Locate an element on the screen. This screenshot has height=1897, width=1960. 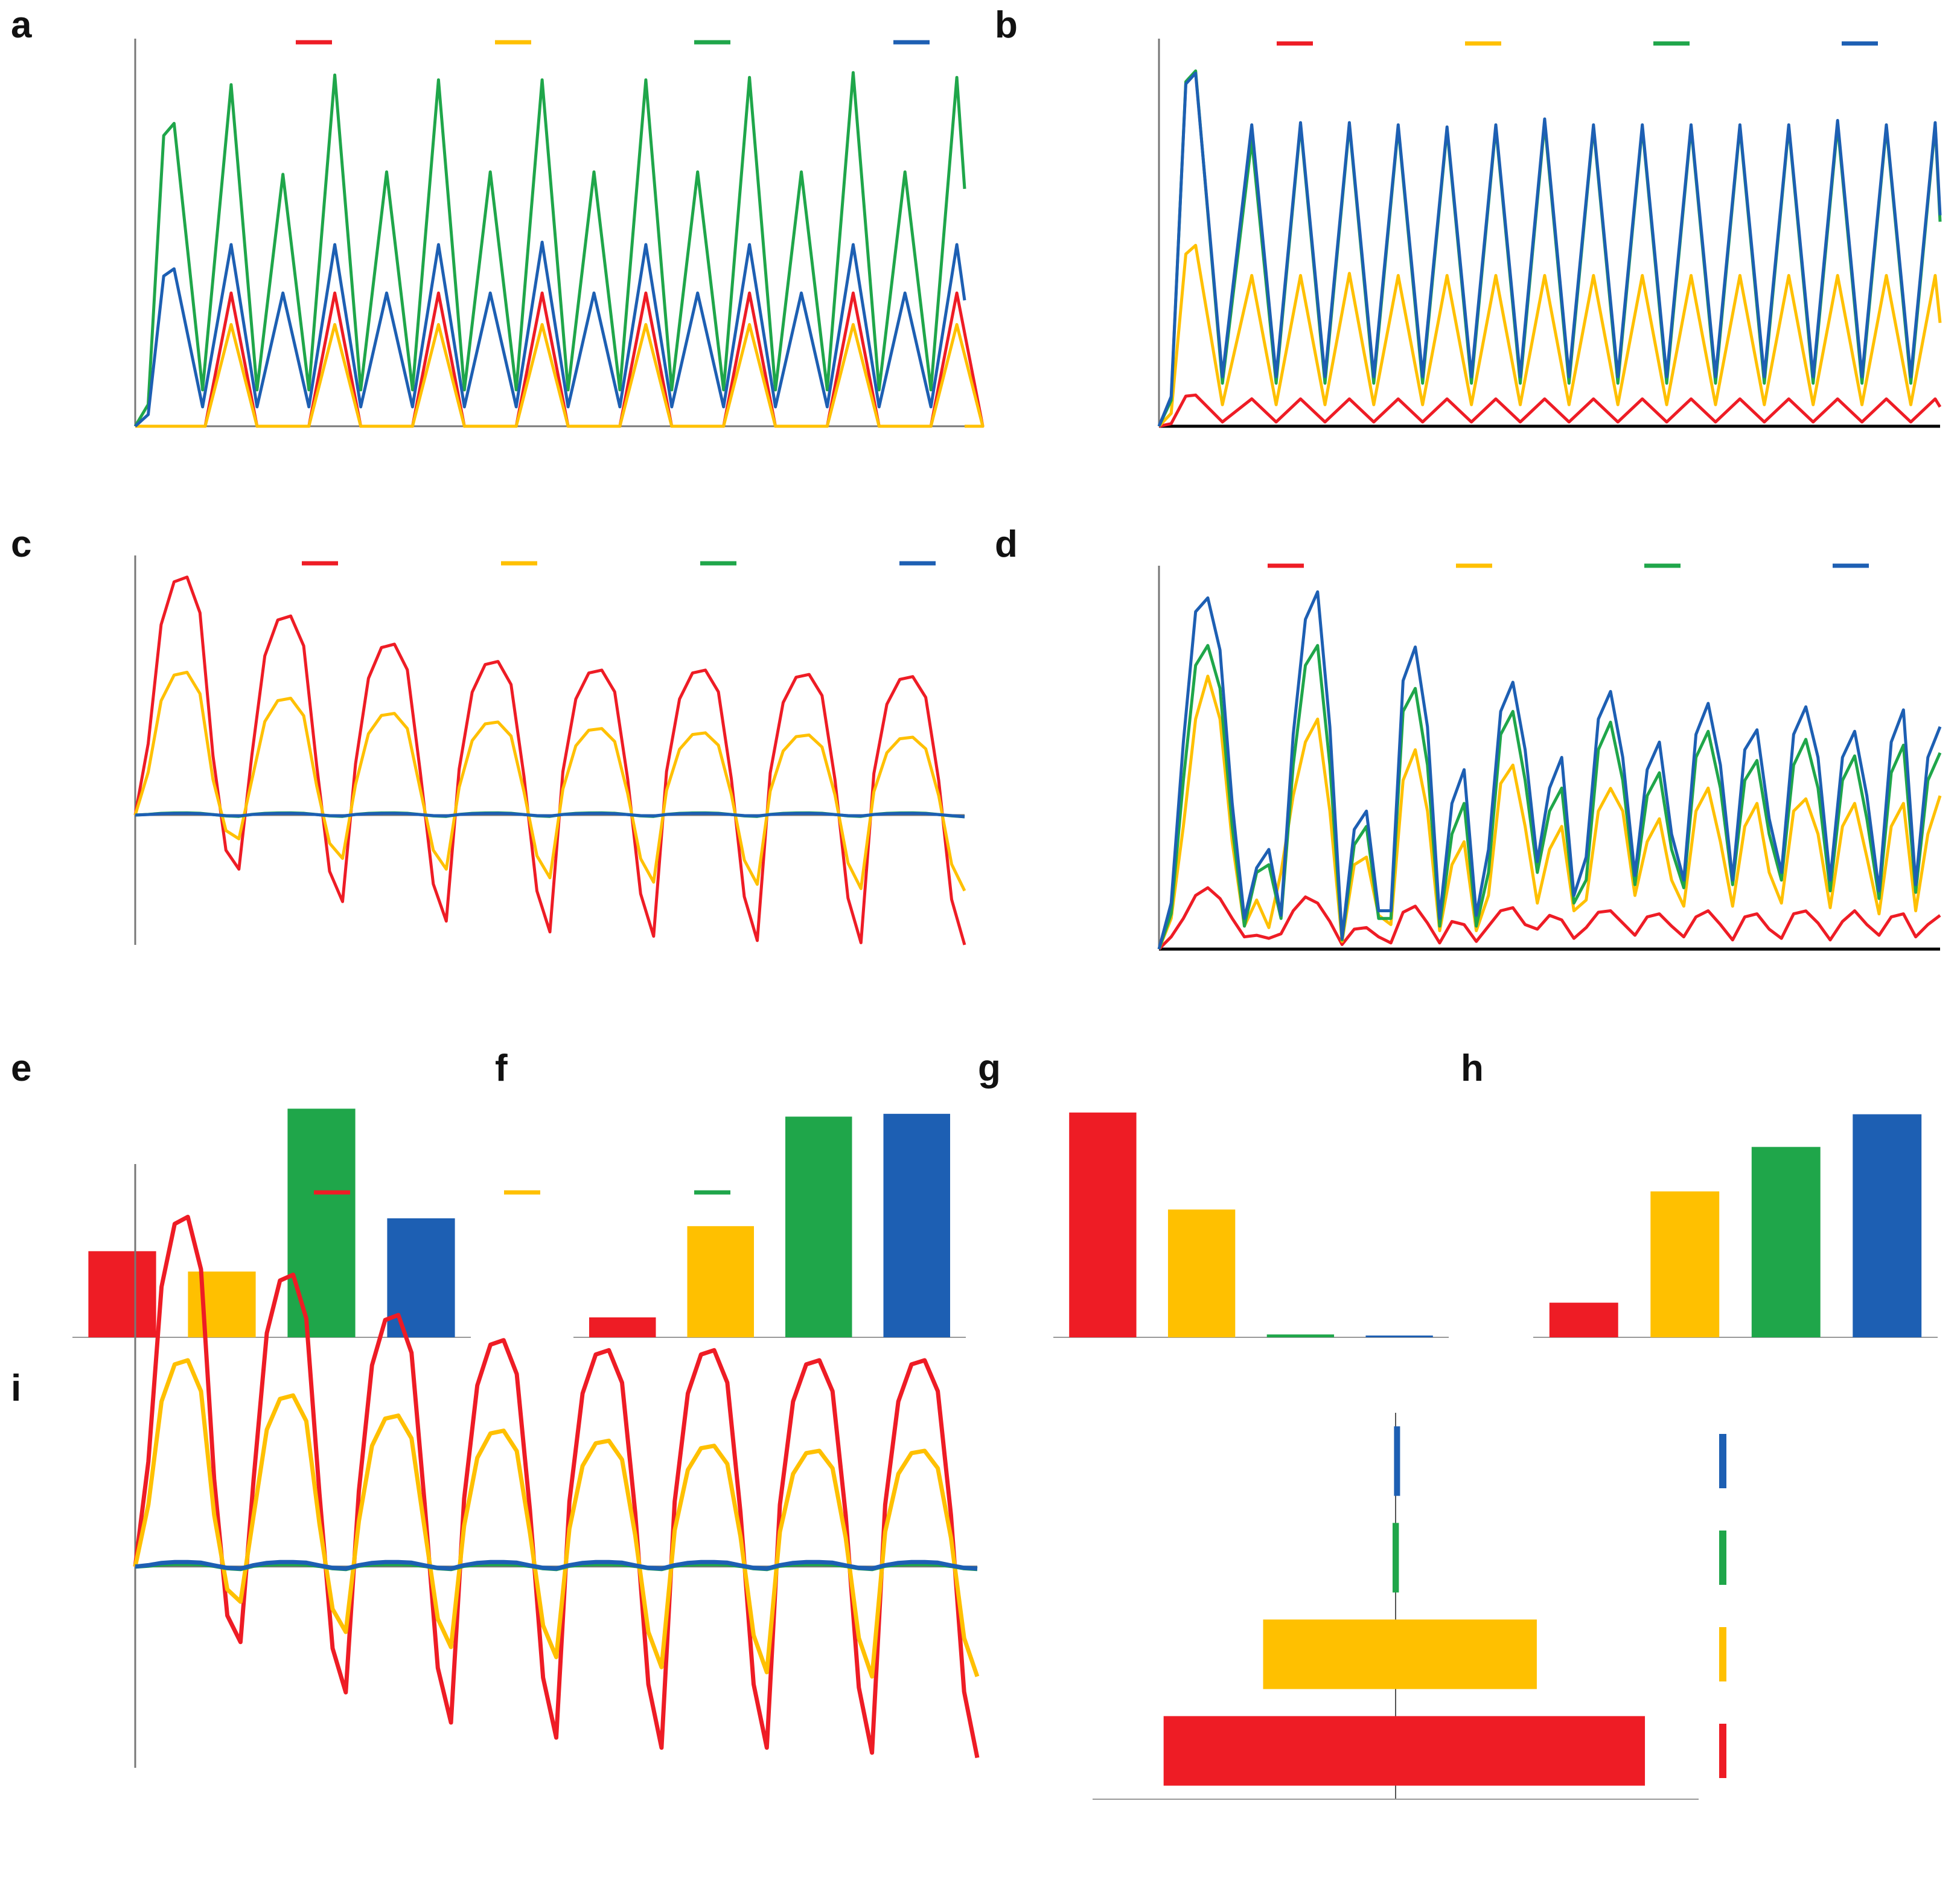
chart-f is located at coordinates (769, 1225).